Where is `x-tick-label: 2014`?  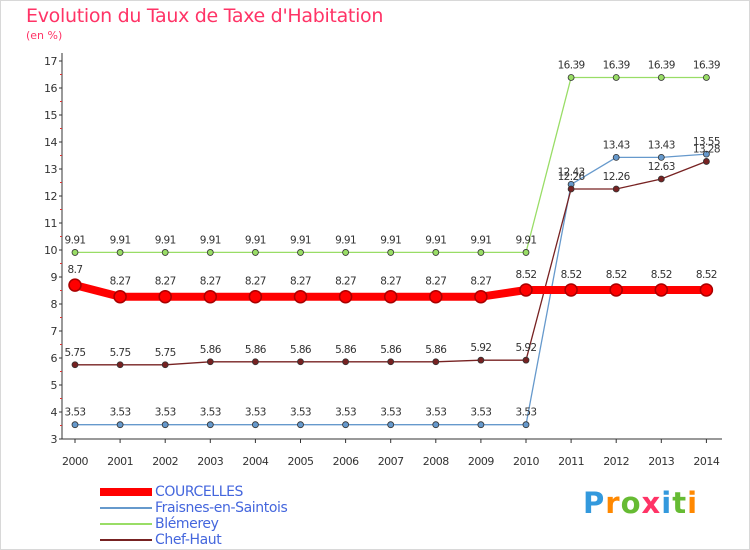
x-tick-label: 2014 is located at coordinates (706, 461).